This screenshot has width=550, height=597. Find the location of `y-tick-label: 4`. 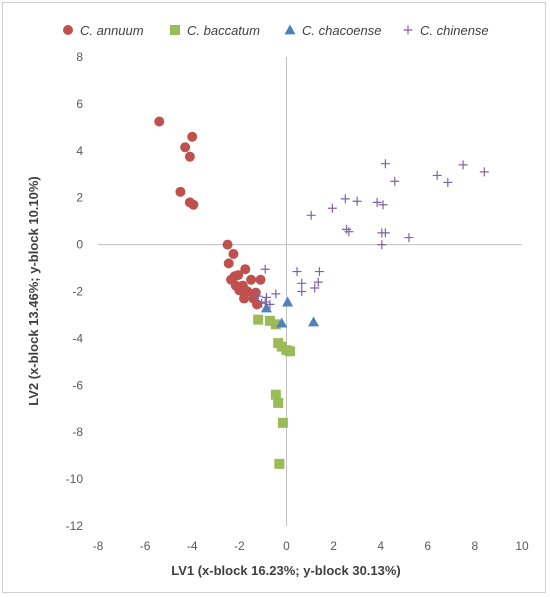

y-tick-label: 4 is located at coordinates (79, 151).